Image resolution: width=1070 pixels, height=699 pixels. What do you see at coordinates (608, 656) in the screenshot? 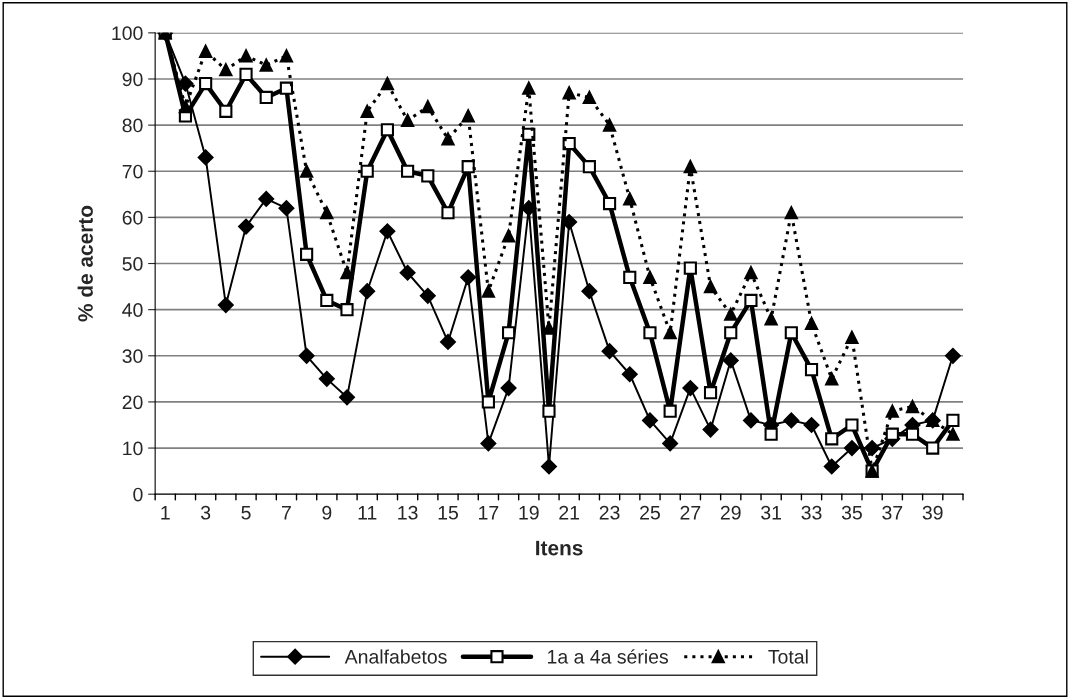
I see `legend-label: 1a a 4a séries` at bounding box center [608, 656].